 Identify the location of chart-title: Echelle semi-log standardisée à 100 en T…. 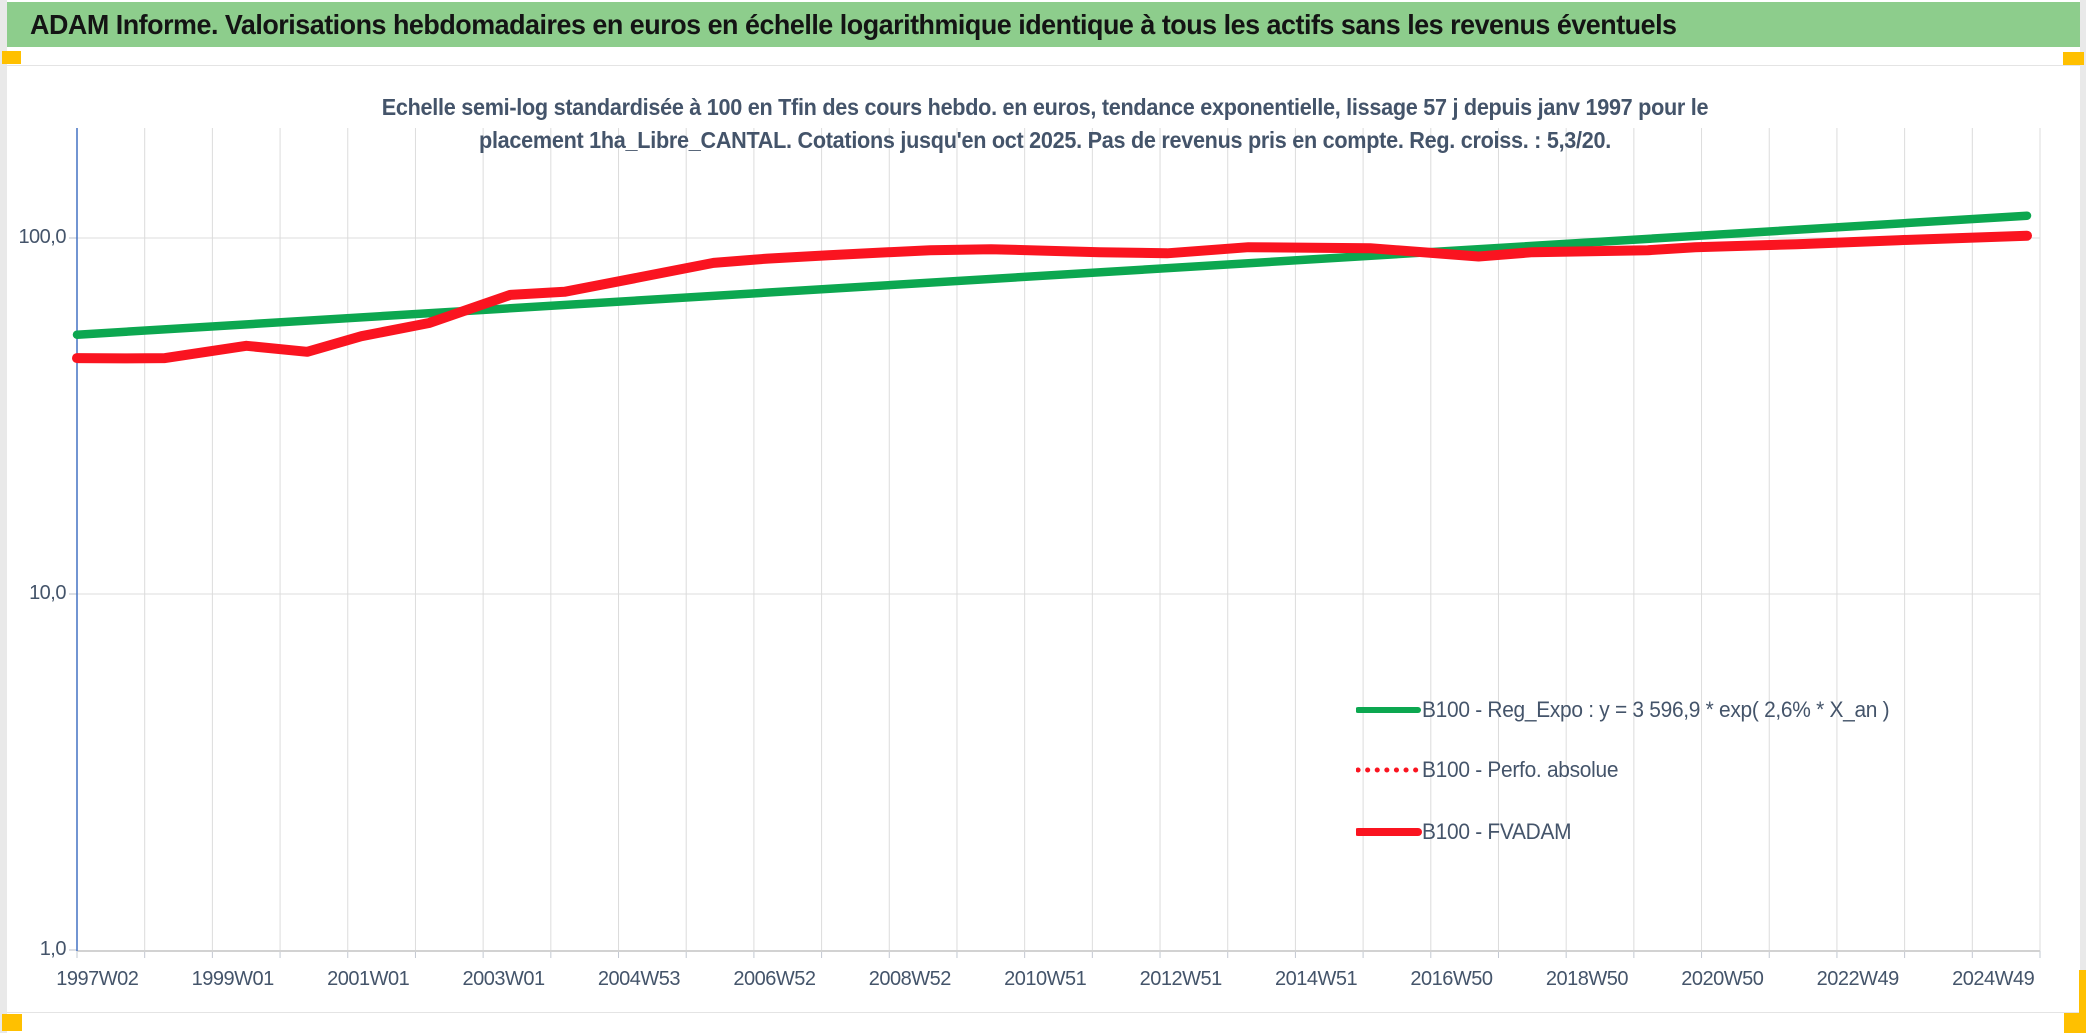
(1045, 124).